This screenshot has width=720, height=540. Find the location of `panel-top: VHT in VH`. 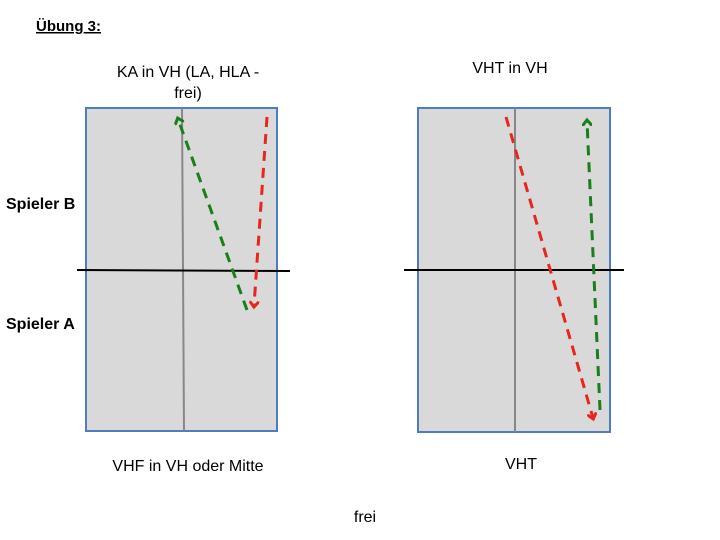

panel-top: VHT in VH is located at coordinates (509, 68).